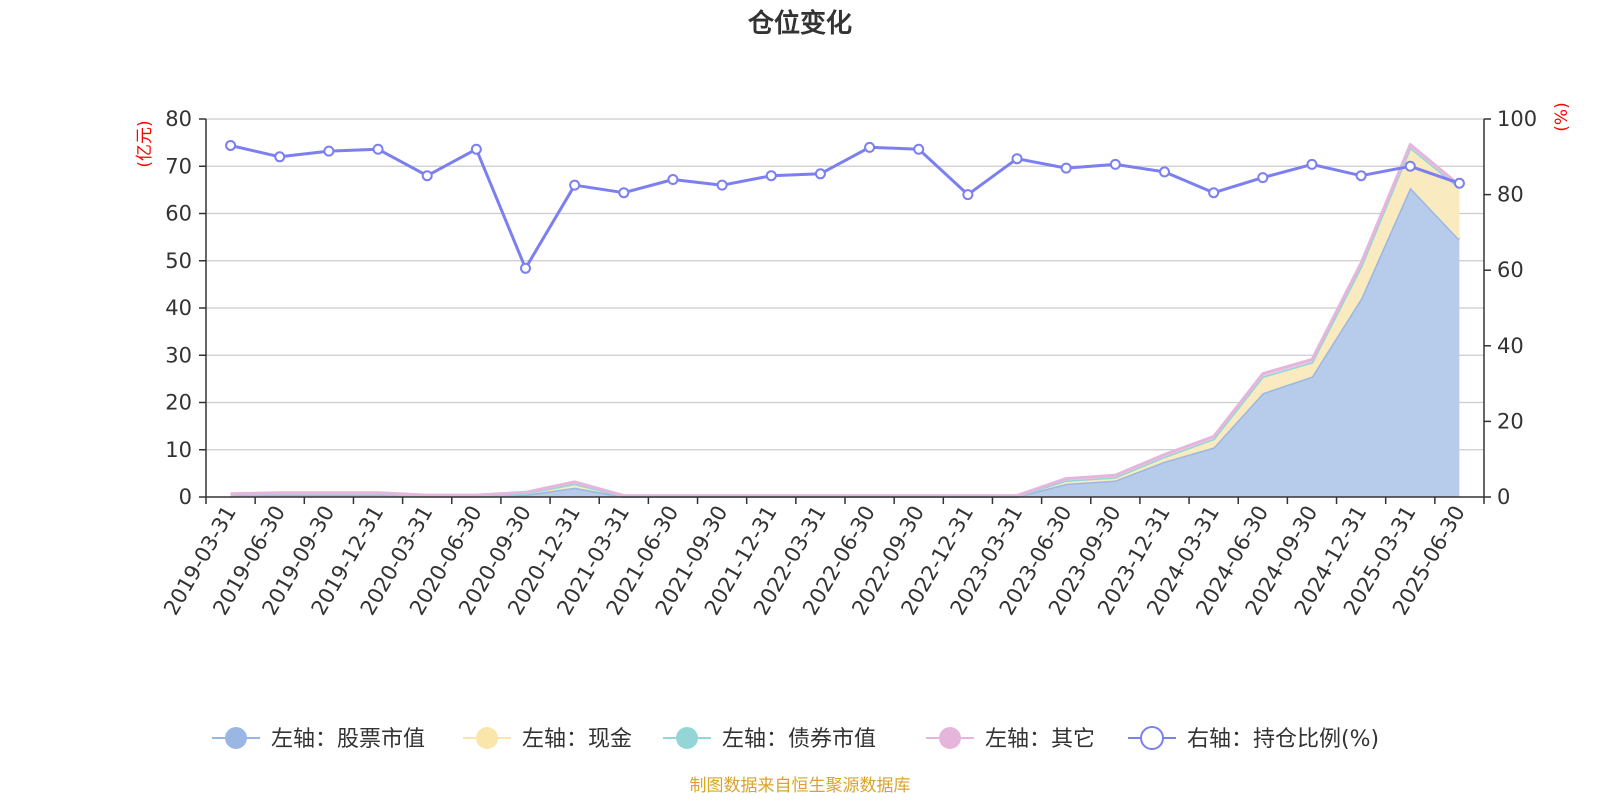 The width and height of the screenshot is (1600, 800). What do you see at coordinates (178, 355) in the screenshot?
I see `left-tick-label: 30` at bounding box center [178, 355].